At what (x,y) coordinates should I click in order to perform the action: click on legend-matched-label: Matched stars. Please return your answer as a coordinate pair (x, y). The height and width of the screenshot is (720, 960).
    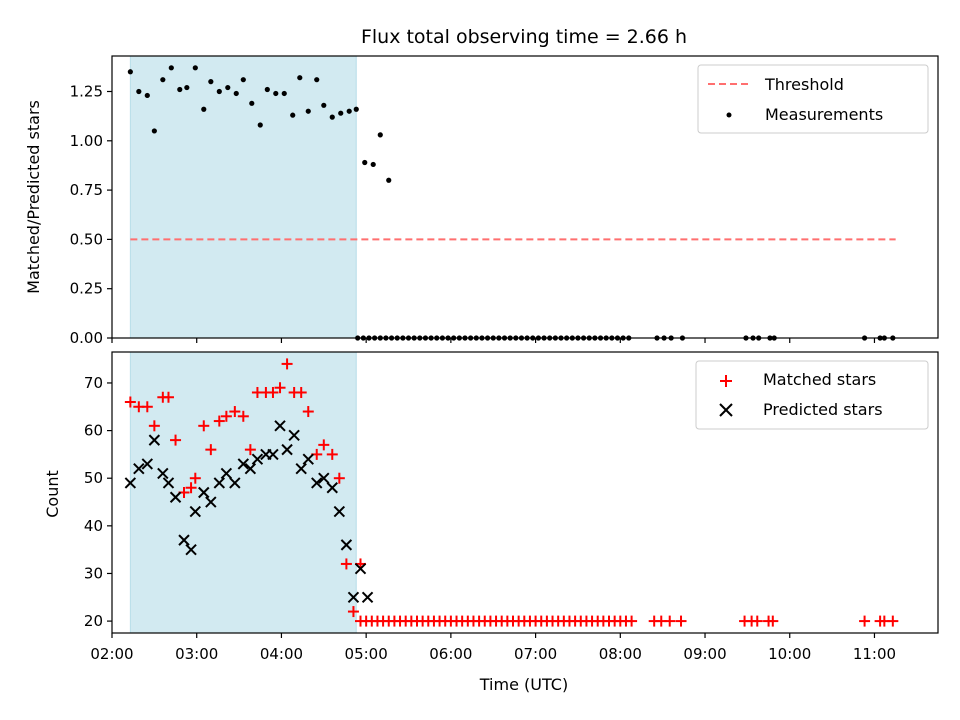
    Looking at the image, I should click on (819, 379).